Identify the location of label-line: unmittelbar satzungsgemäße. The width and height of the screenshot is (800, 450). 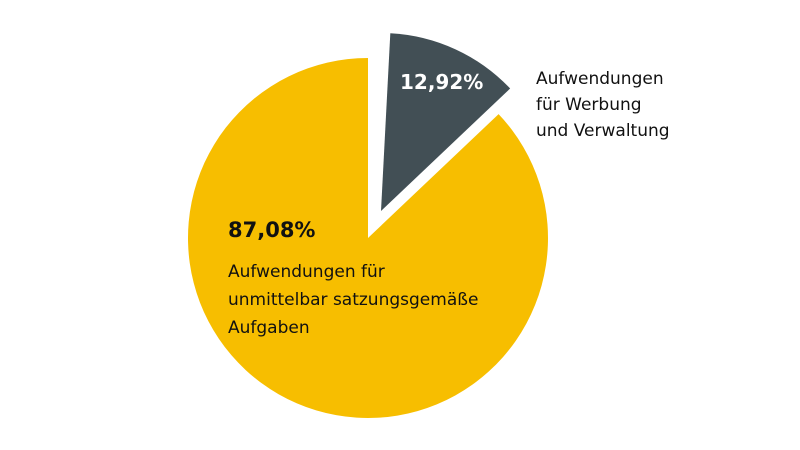
(353, 300).